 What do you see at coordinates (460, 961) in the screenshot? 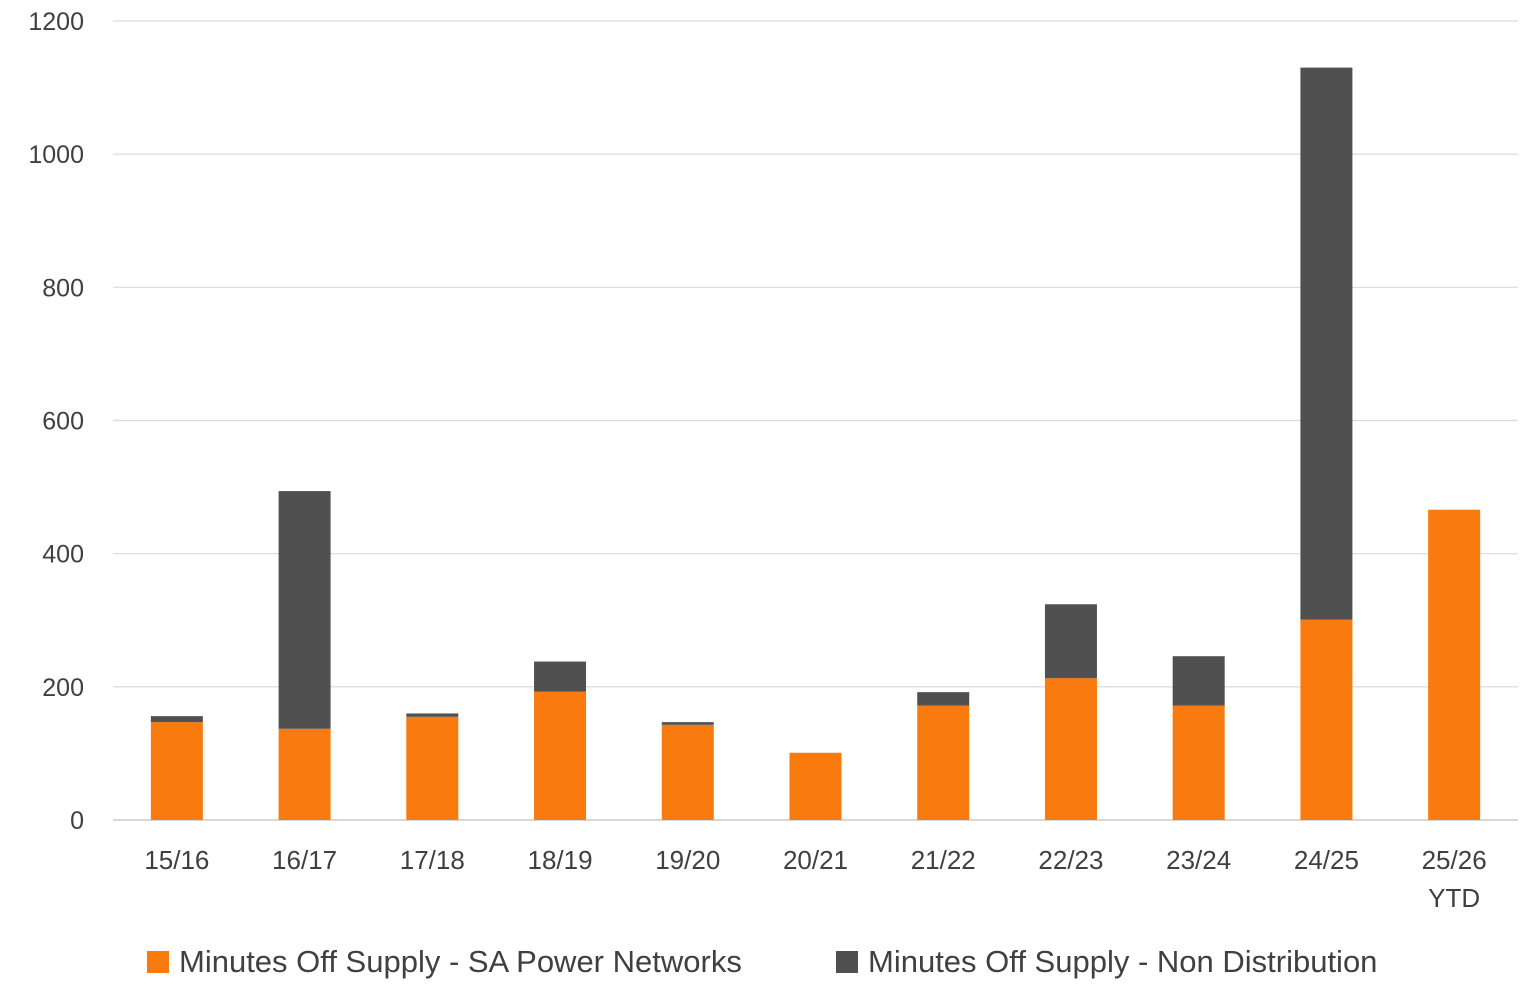
I see `legend-label-sa-power-networks: Minutes Off Supply - SA Power Networks` at bounding box center [460, 961].